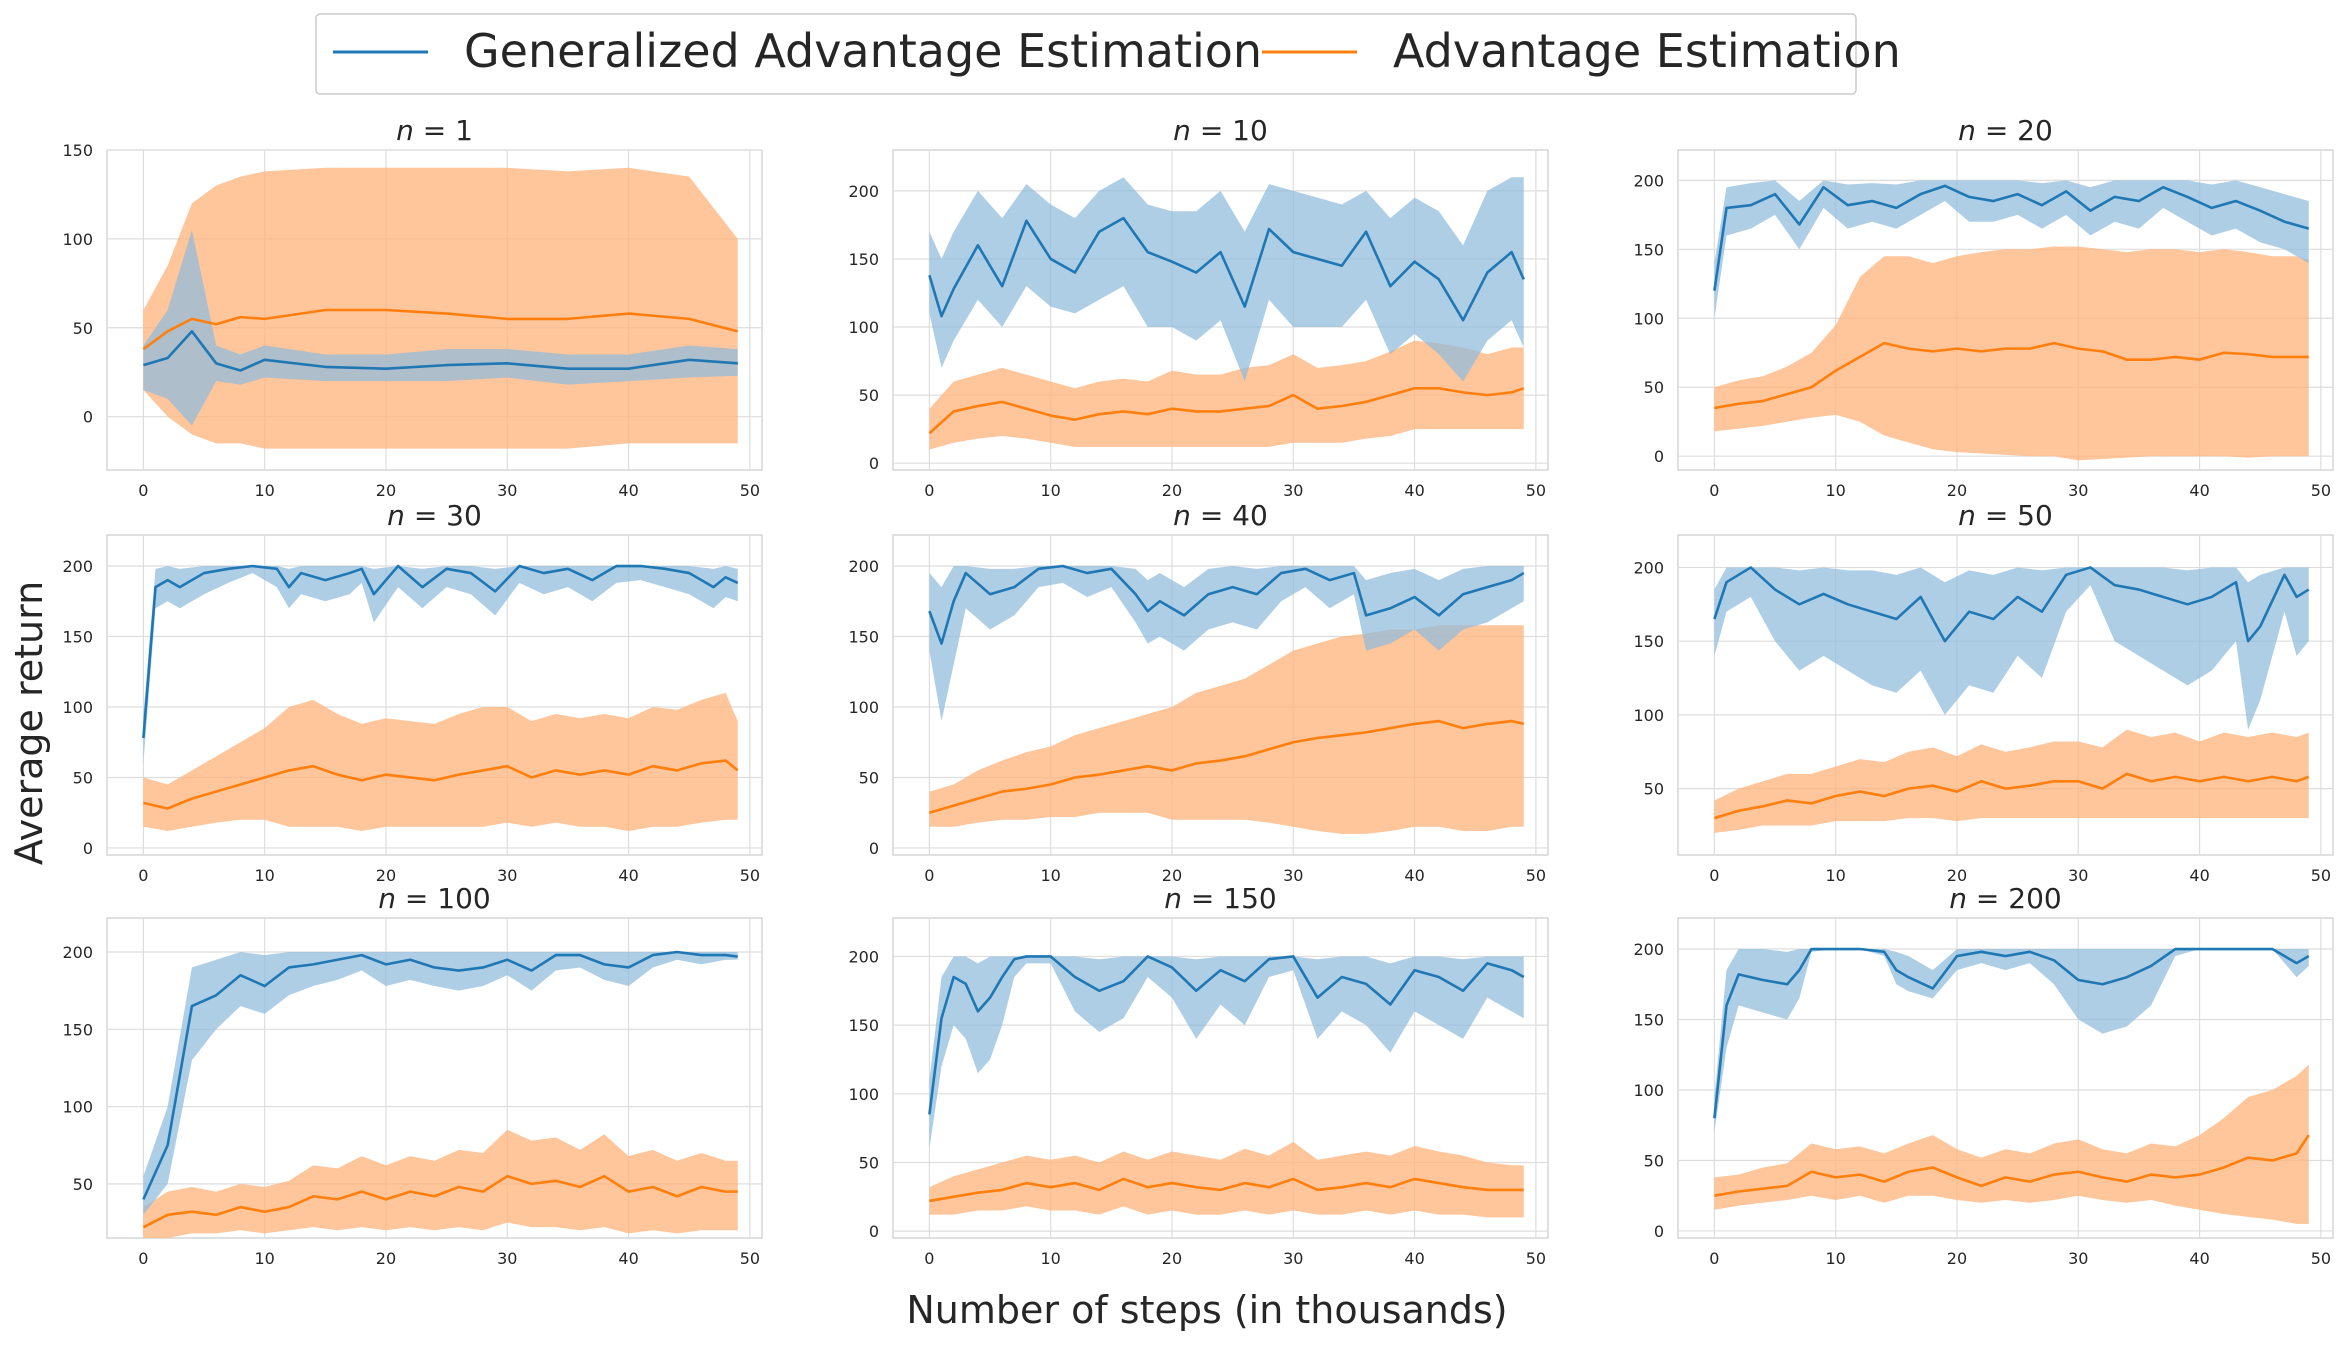  Describe the element at coordinates (1983, 692) in the screenshot. I see `subplot-6: 0 10 20 30 40 50 50 100 150 200 n = 50` at that location.